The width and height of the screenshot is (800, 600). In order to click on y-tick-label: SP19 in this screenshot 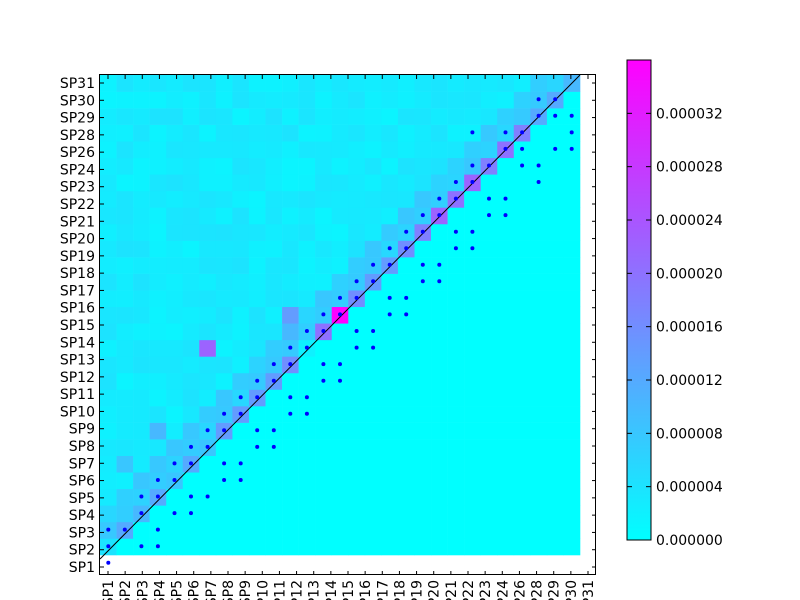, I will do `click(77, 257)`.